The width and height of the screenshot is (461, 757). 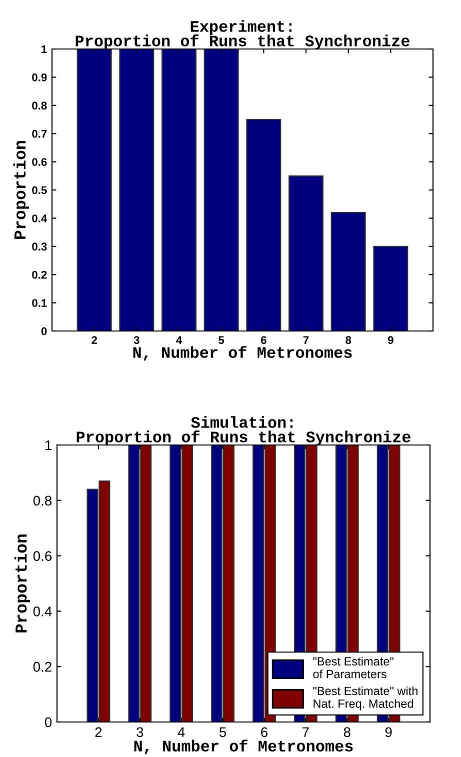 I want to click on legend-label: "Best Estimate" with Nat. Freq. Matched, so click(x=365, y=698).